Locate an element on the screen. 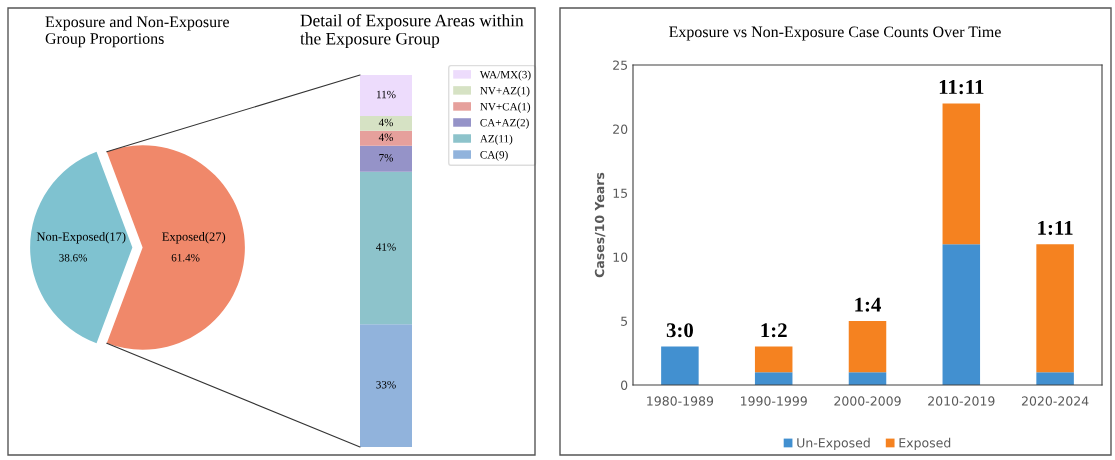 Image resolution: width=1115 pixels, height=460 pixels. x-tick-label: 2010-2019 is located at coordinates (961, 401).